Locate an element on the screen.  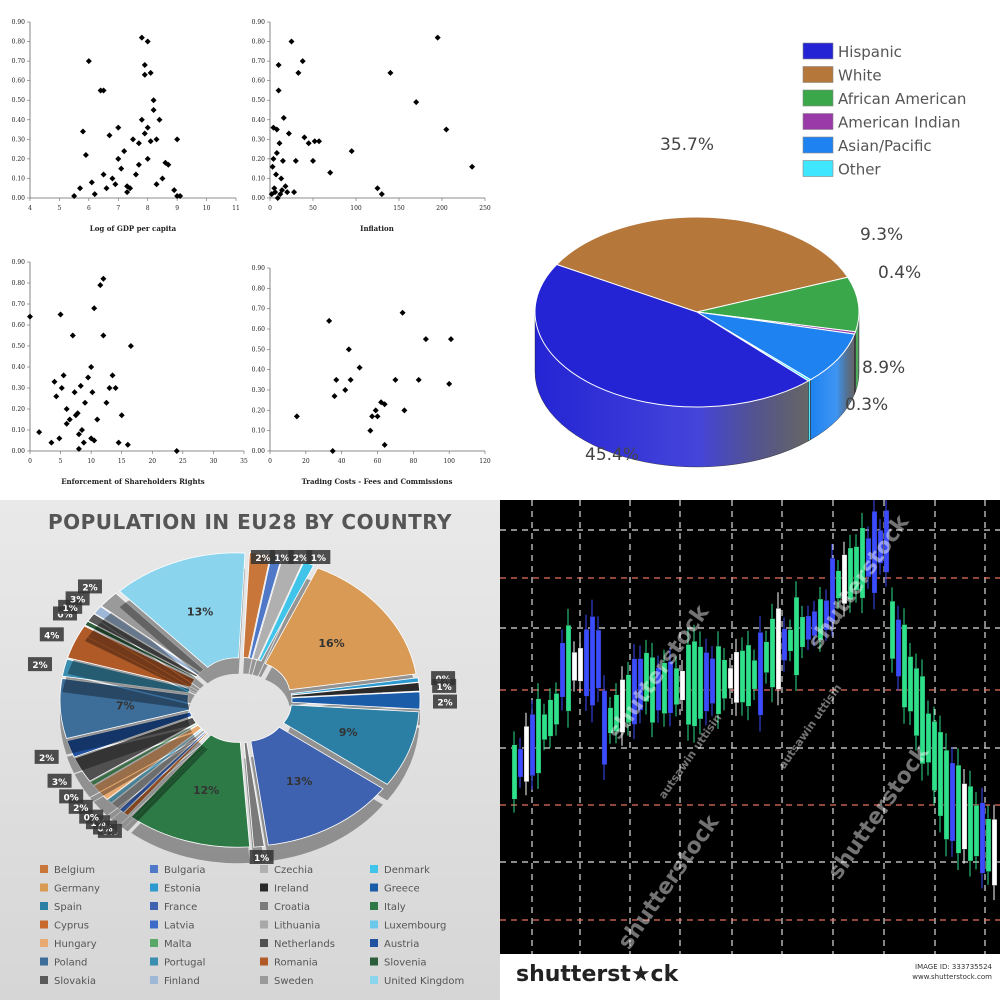
x-tick-label: 7 is located at coordinates (118, 208).